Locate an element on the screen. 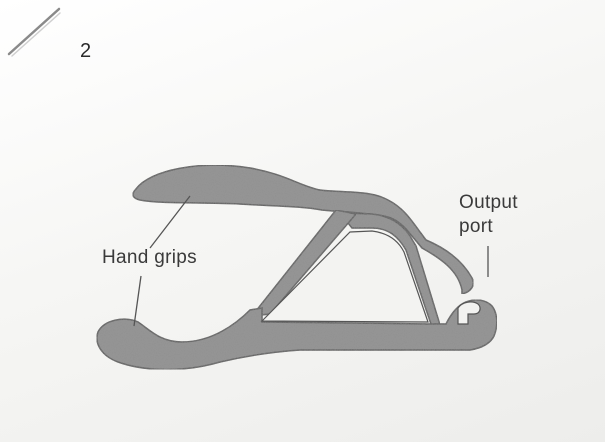 The image size is (605, 442). label-output-port-line2: port is located at coordinates (476, 226).